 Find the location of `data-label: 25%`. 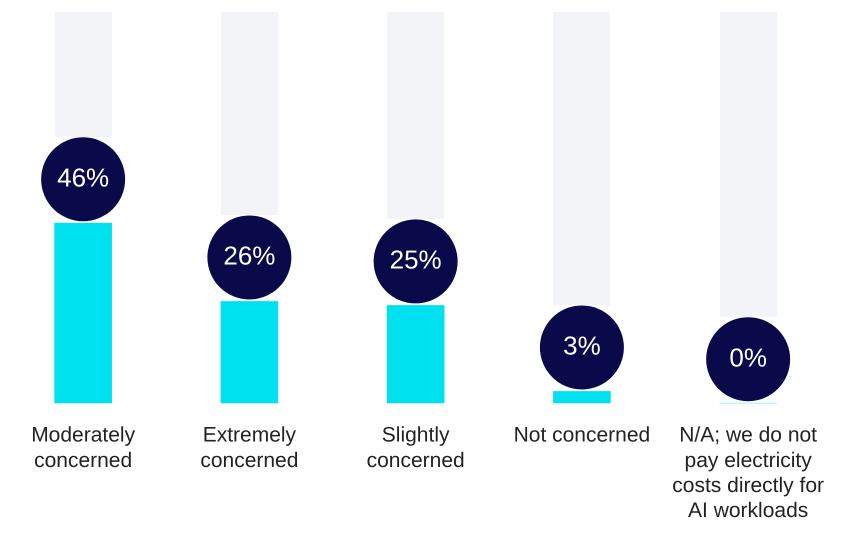

data-label: 25% is located at coordinates (416, 259).